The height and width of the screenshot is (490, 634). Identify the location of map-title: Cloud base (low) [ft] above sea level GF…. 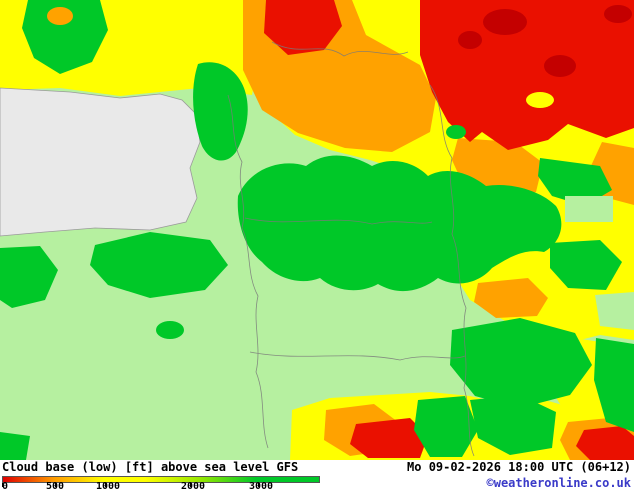
(150, 467).